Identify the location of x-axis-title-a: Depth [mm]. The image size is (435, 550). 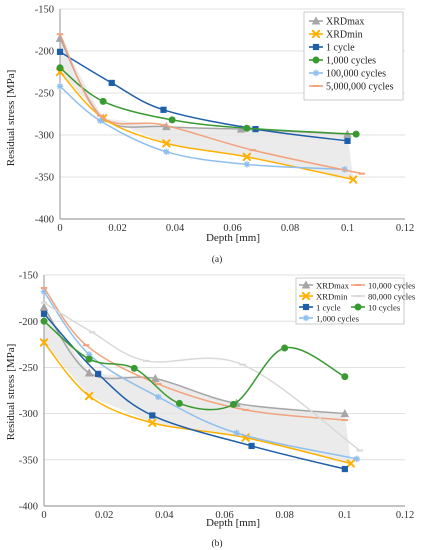
(233, 238).